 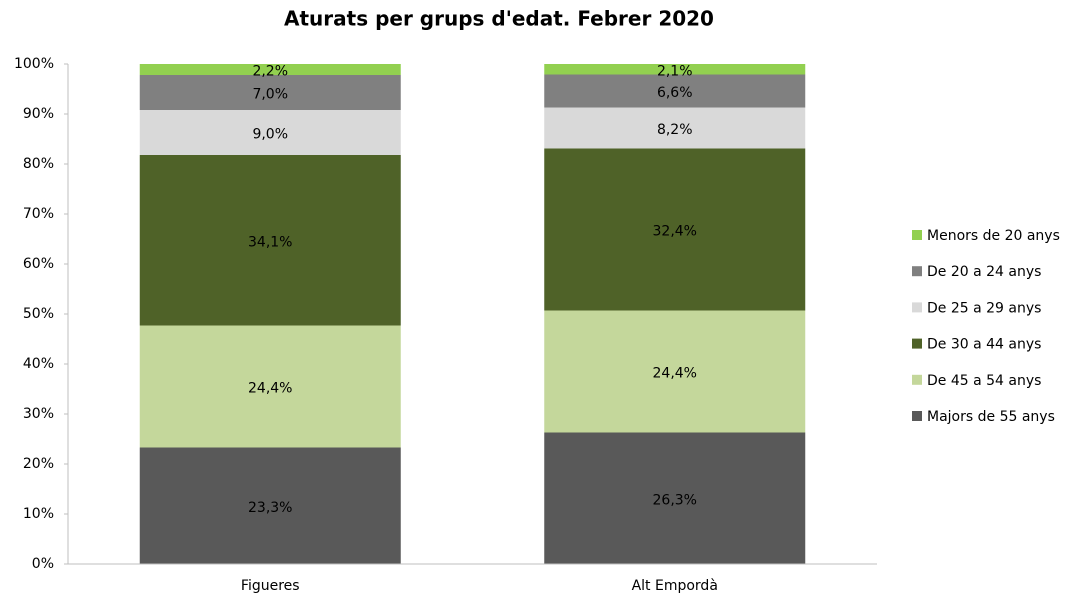 I want to click on y-tick-label: 30%, so click(x=38, y=414).